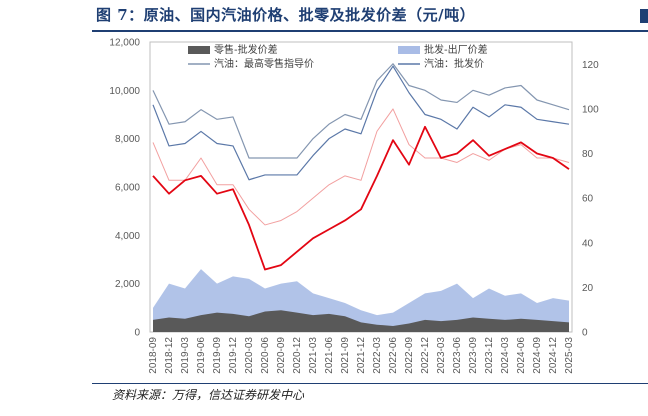  What do you see at coordinates (127, 139) in the screenshot?
I see `left-tick-label: 8,000` at bounding box center [127, 139].